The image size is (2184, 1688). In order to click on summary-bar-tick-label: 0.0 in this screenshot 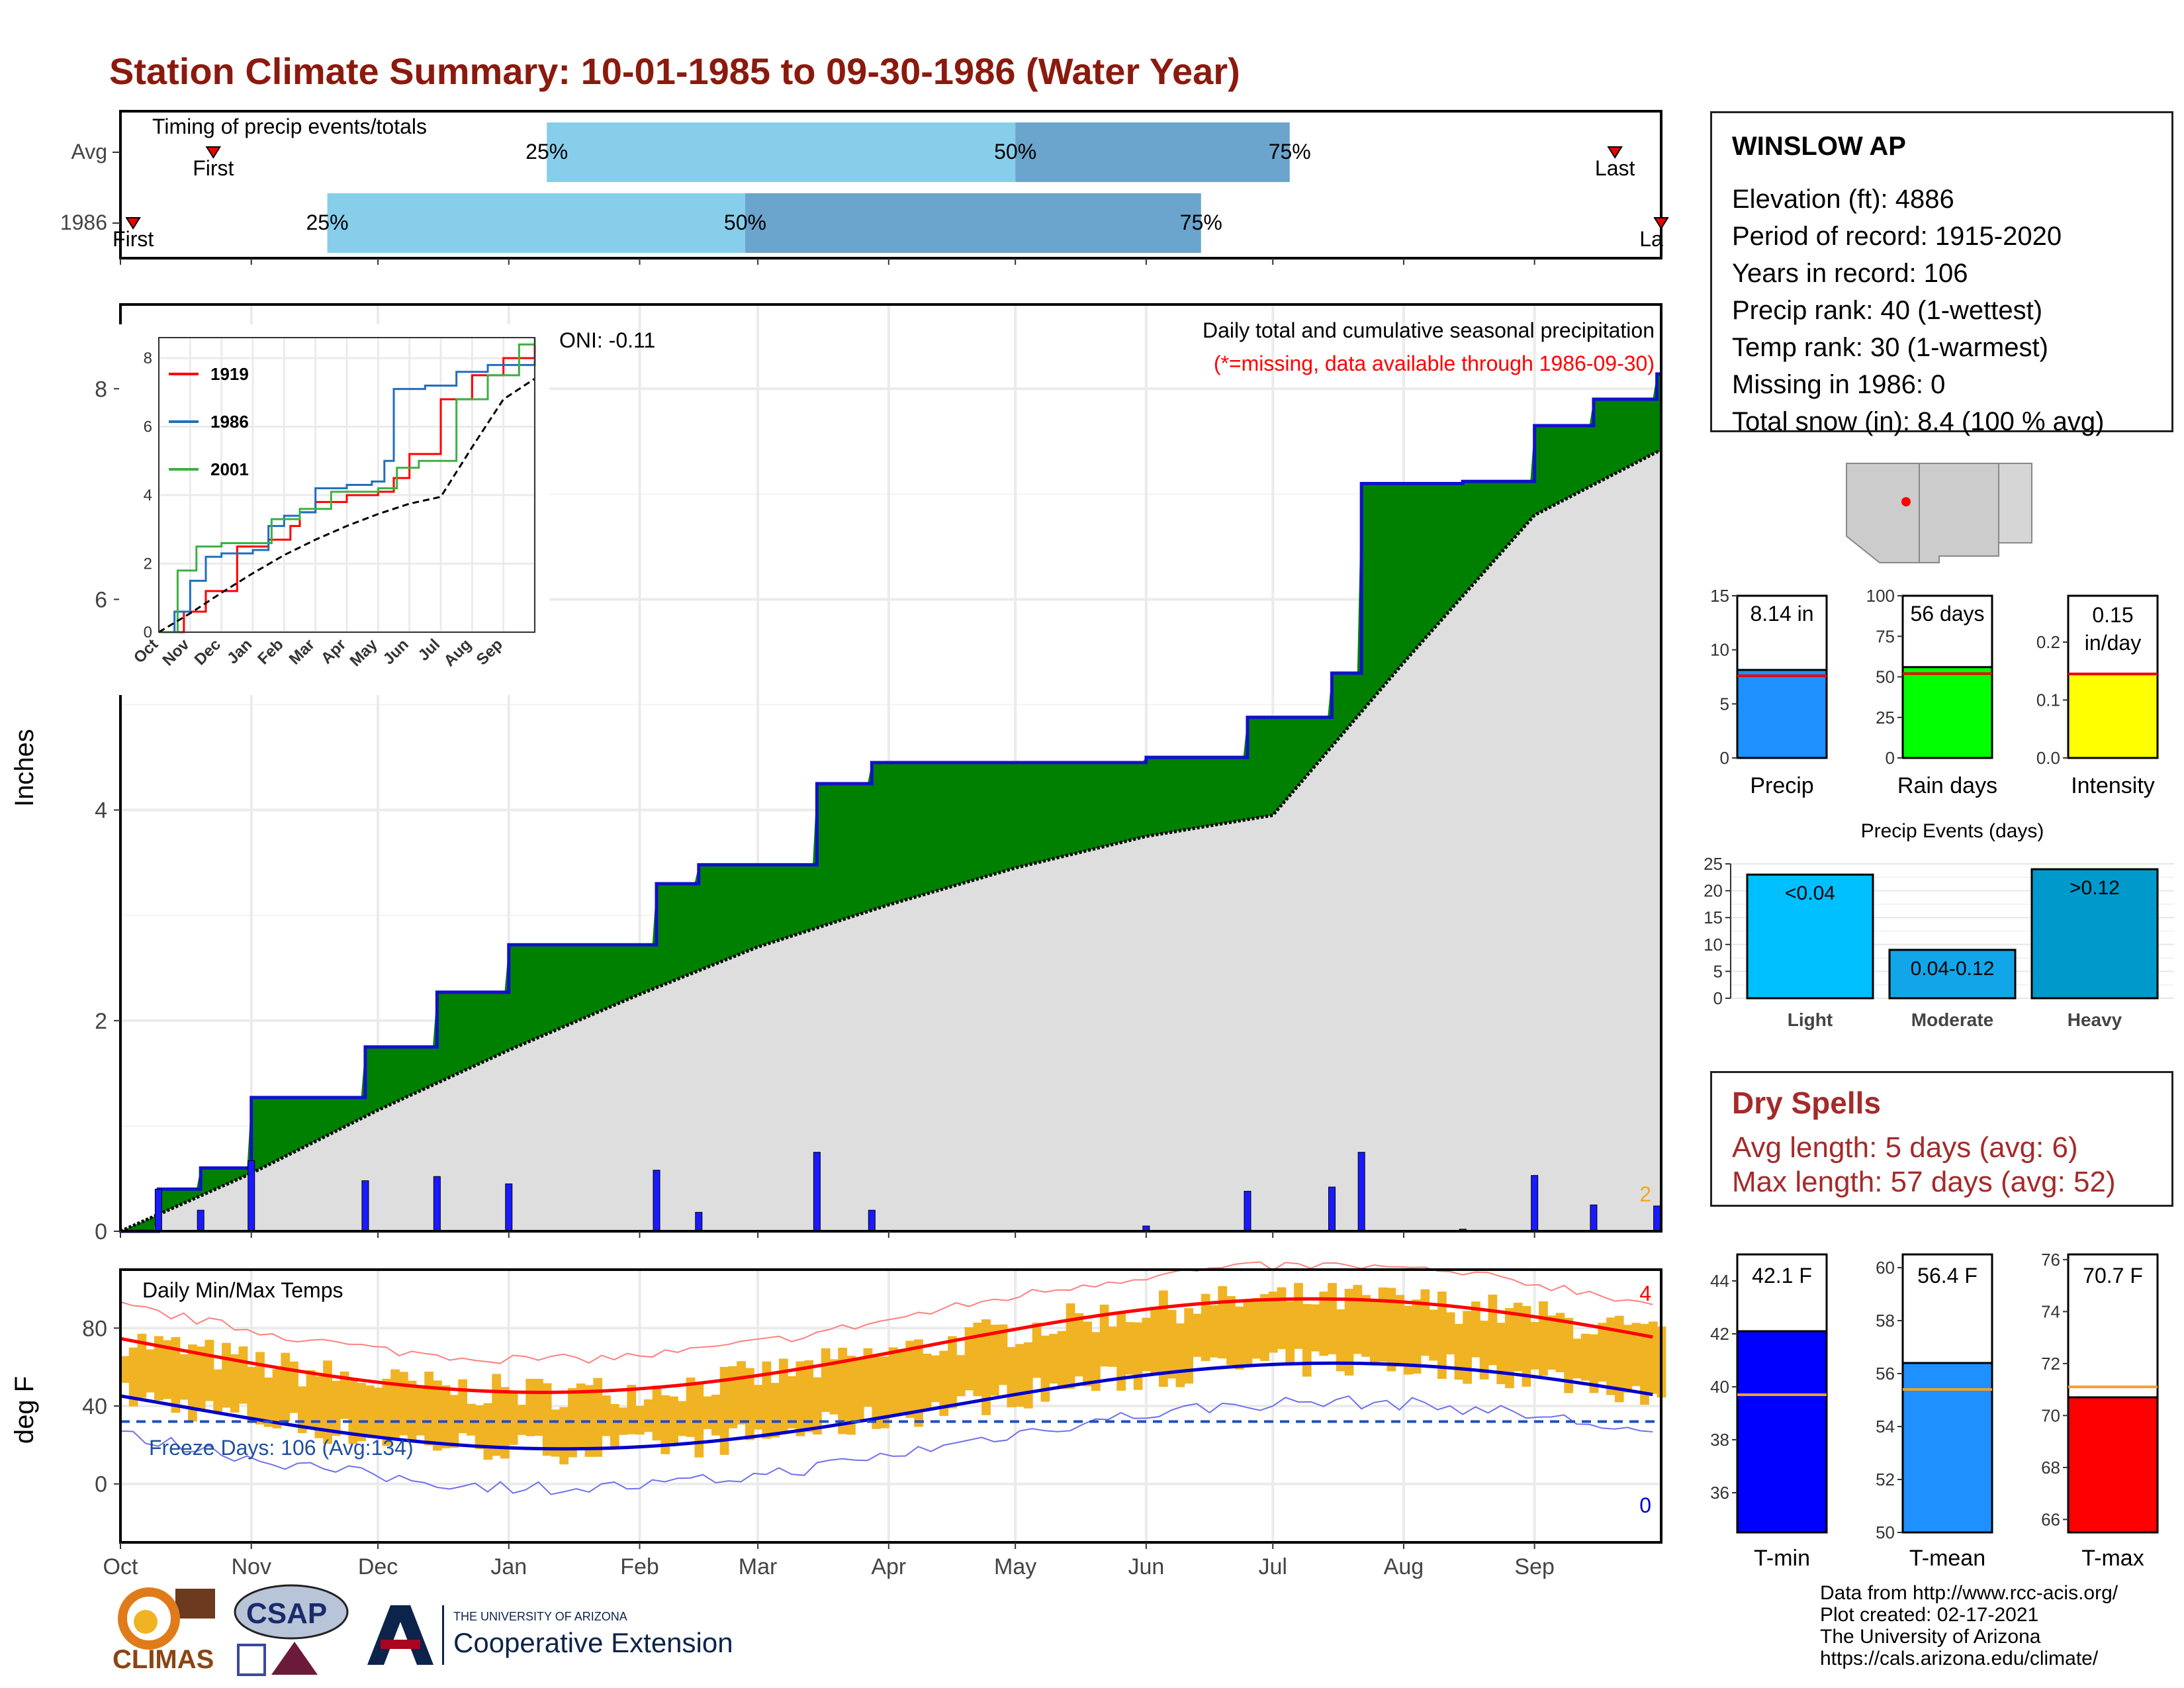, I will do `click(2048, 758)`.